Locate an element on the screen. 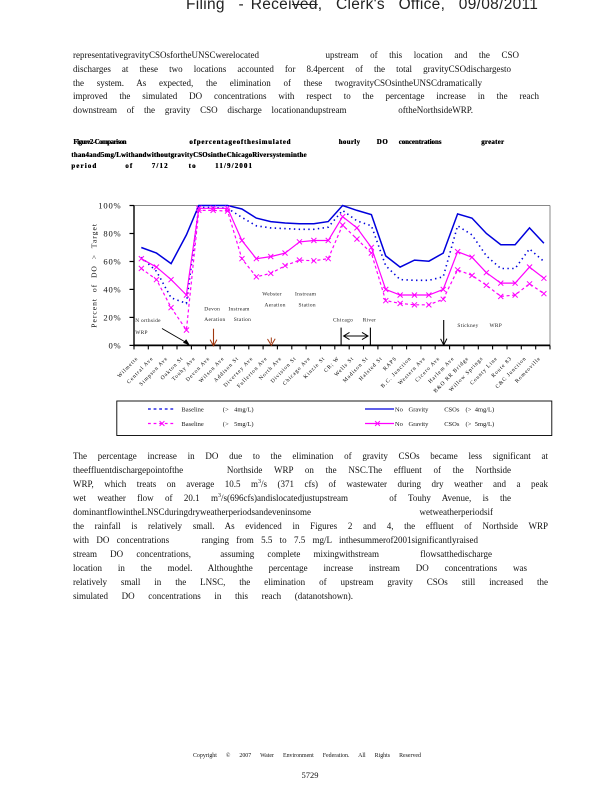 The height and width of the screenshot is (800, 612). svg-text: 20% is located at coordinates (112, 317).